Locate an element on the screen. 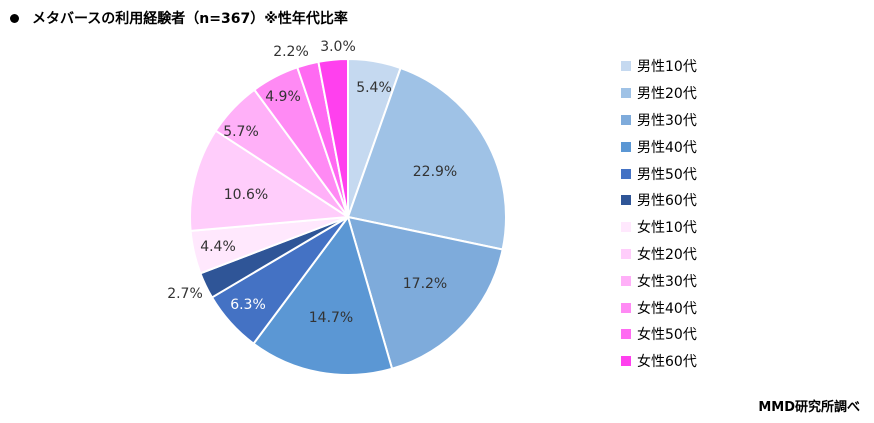  chart-title-row: メタバースの利用経験者（n=367）※性年代比率 is located at coordinates (179, 18).